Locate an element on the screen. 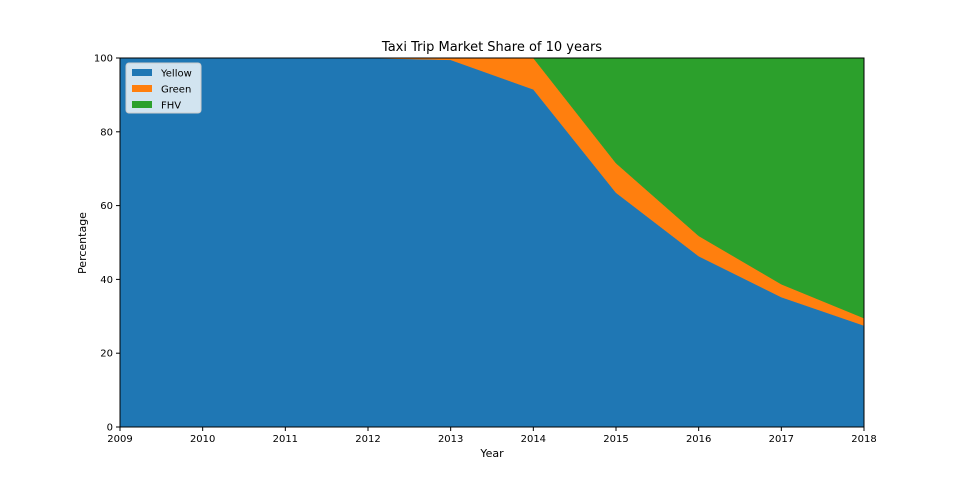 This screenshot has width=960, height=484. x-tick-label: 2016 is located at coordinates (698, 439).